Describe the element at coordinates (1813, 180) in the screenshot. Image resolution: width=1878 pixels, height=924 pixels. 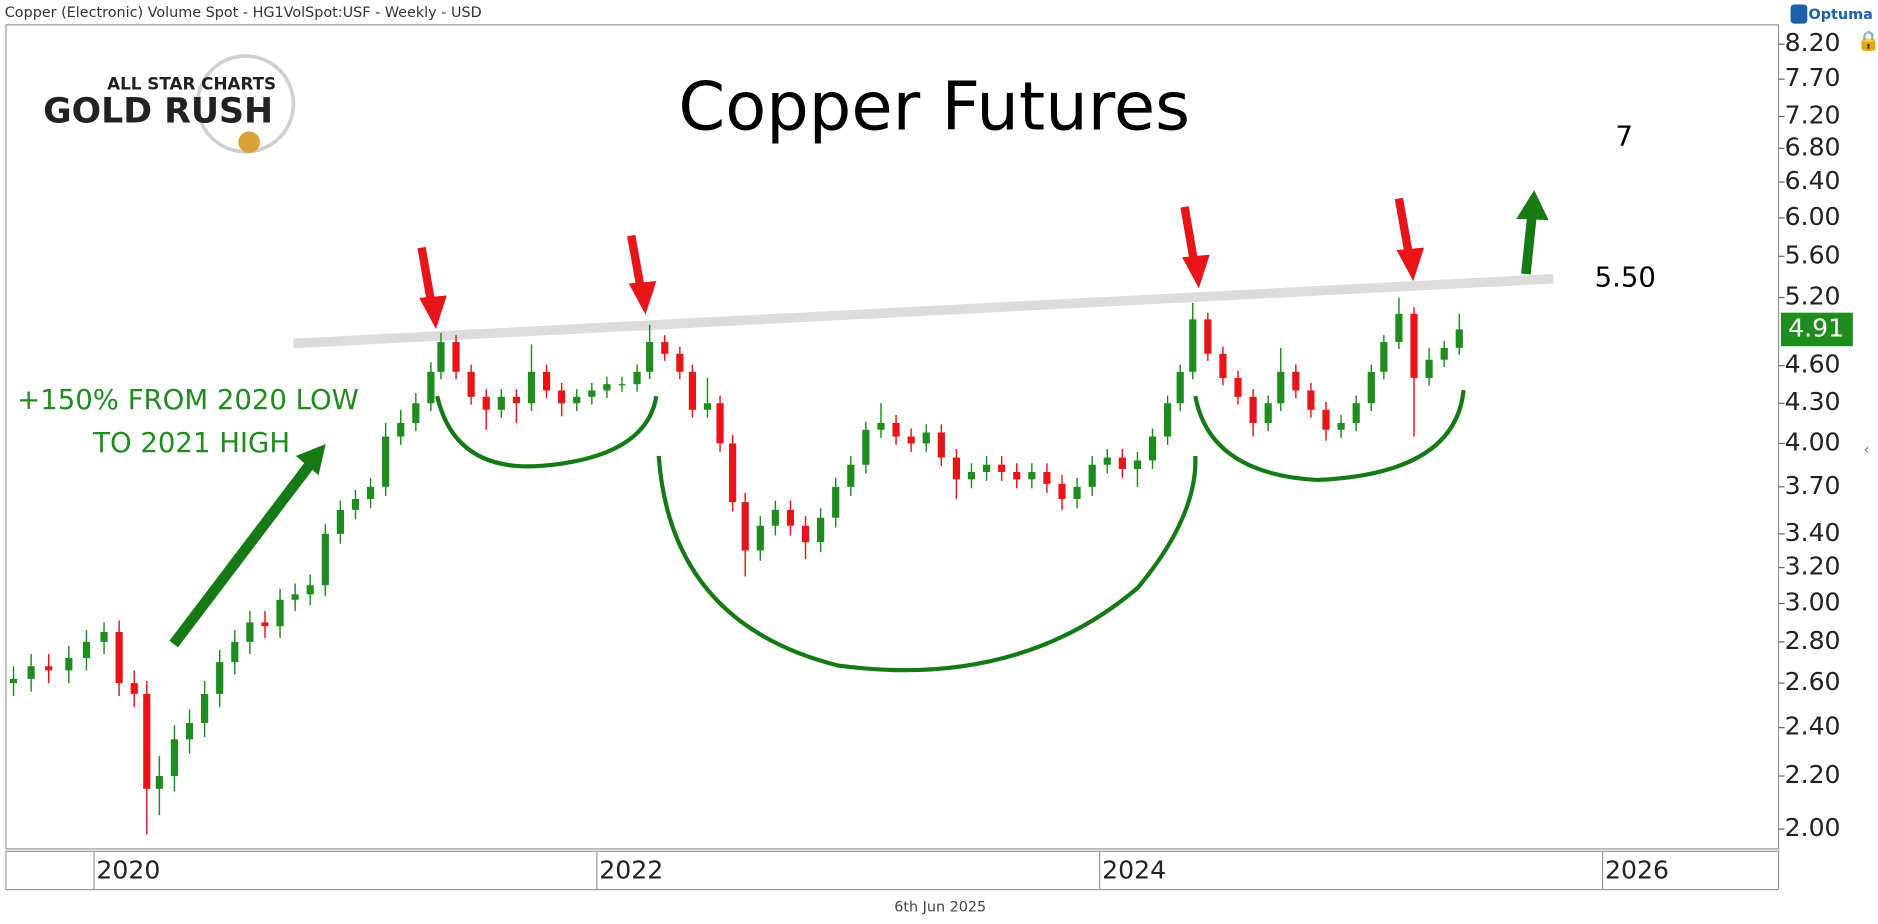
I see `y-tick-label: 6.40` at that location.